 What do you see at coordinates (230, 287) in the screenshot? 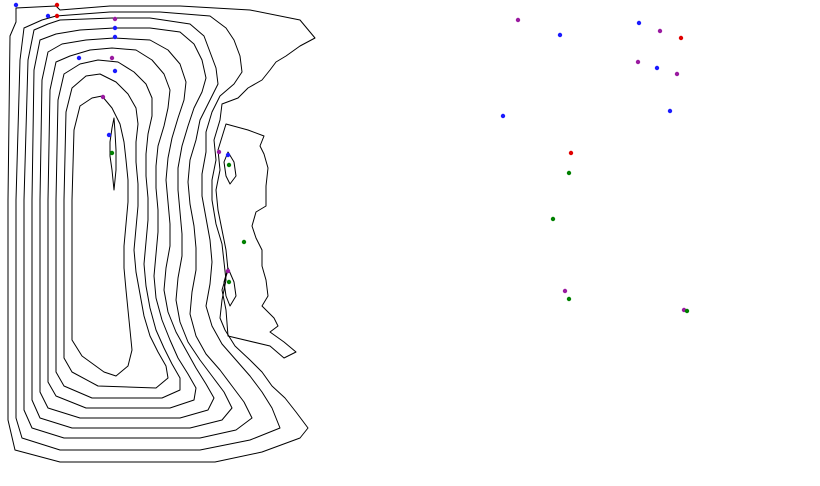
I see `left-lobe-inner-lower` at bounding box center [230, 287].